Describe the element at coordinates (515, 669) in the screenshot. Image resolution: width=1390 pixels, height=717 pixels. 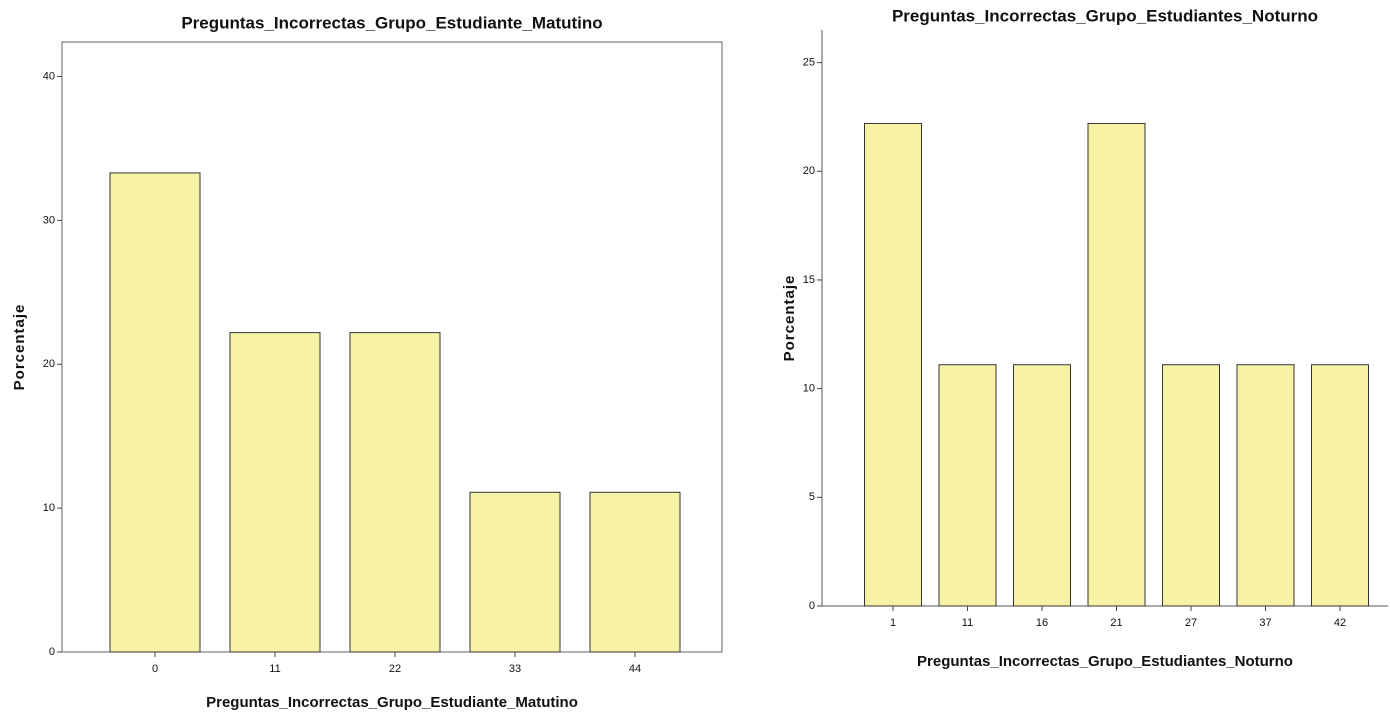
I see `x-tick-label: 33` at that location.